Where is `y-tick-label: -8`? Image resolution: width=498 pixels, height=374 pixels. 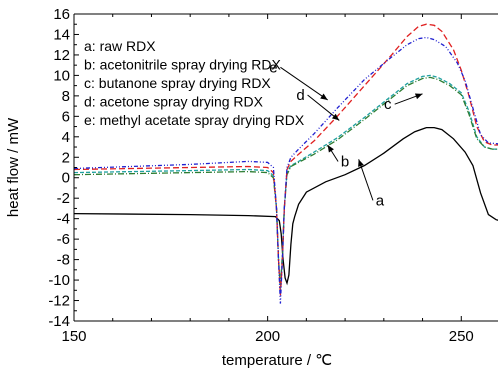
y-tick-label: -8 is located at coordinates (63, 260).